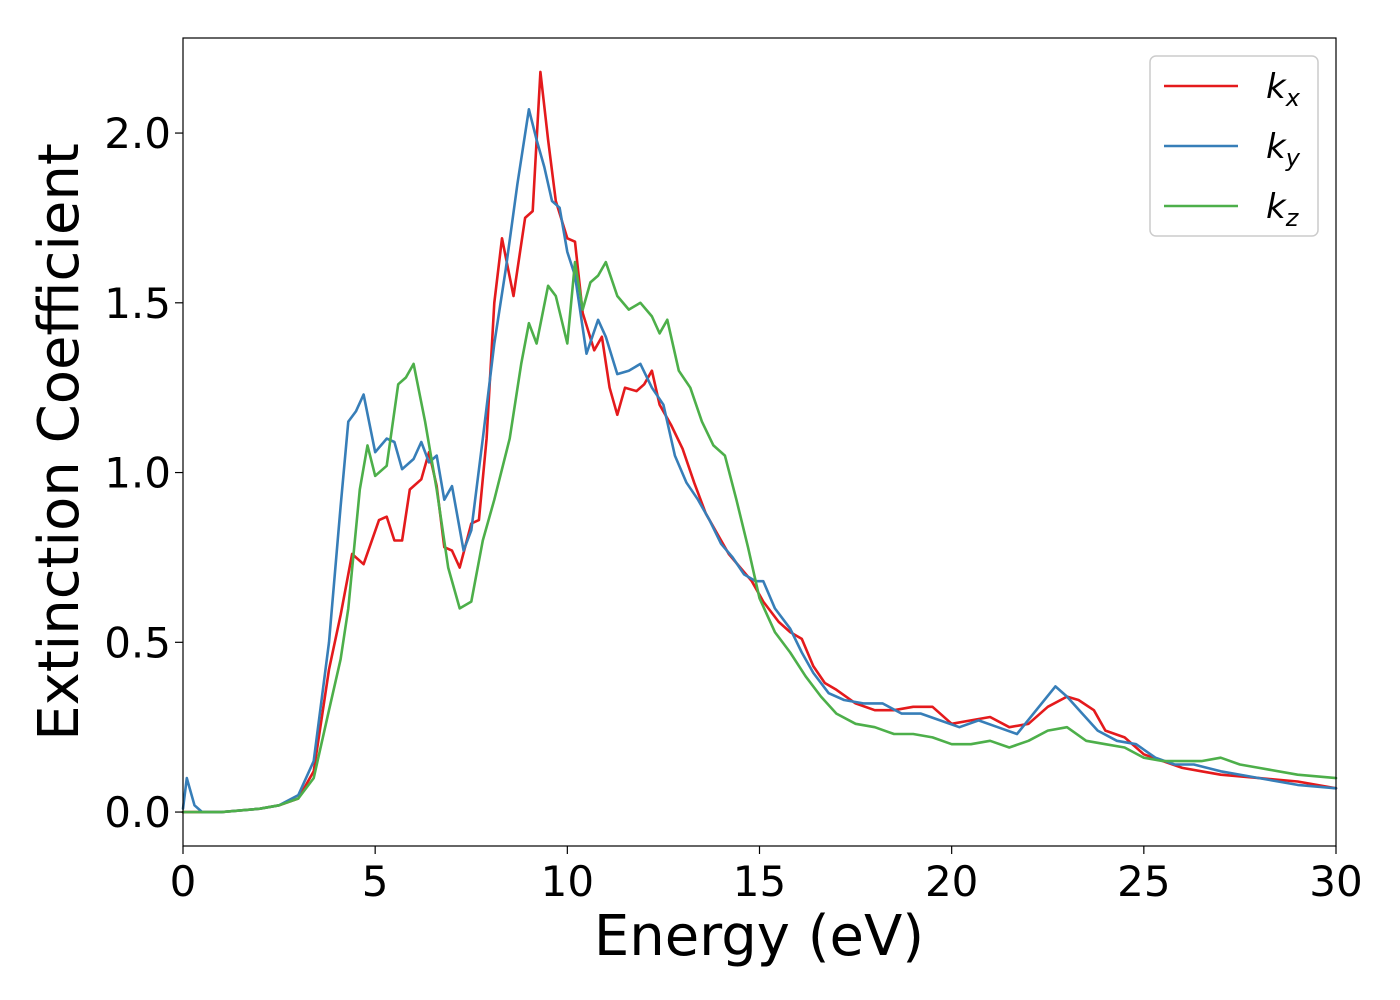 The width and height of the screenshot is (1400, 1000). Describe the element at coordinates (137, 812) in the screenshot. I see `y-tick-label: 0.0` at that location.